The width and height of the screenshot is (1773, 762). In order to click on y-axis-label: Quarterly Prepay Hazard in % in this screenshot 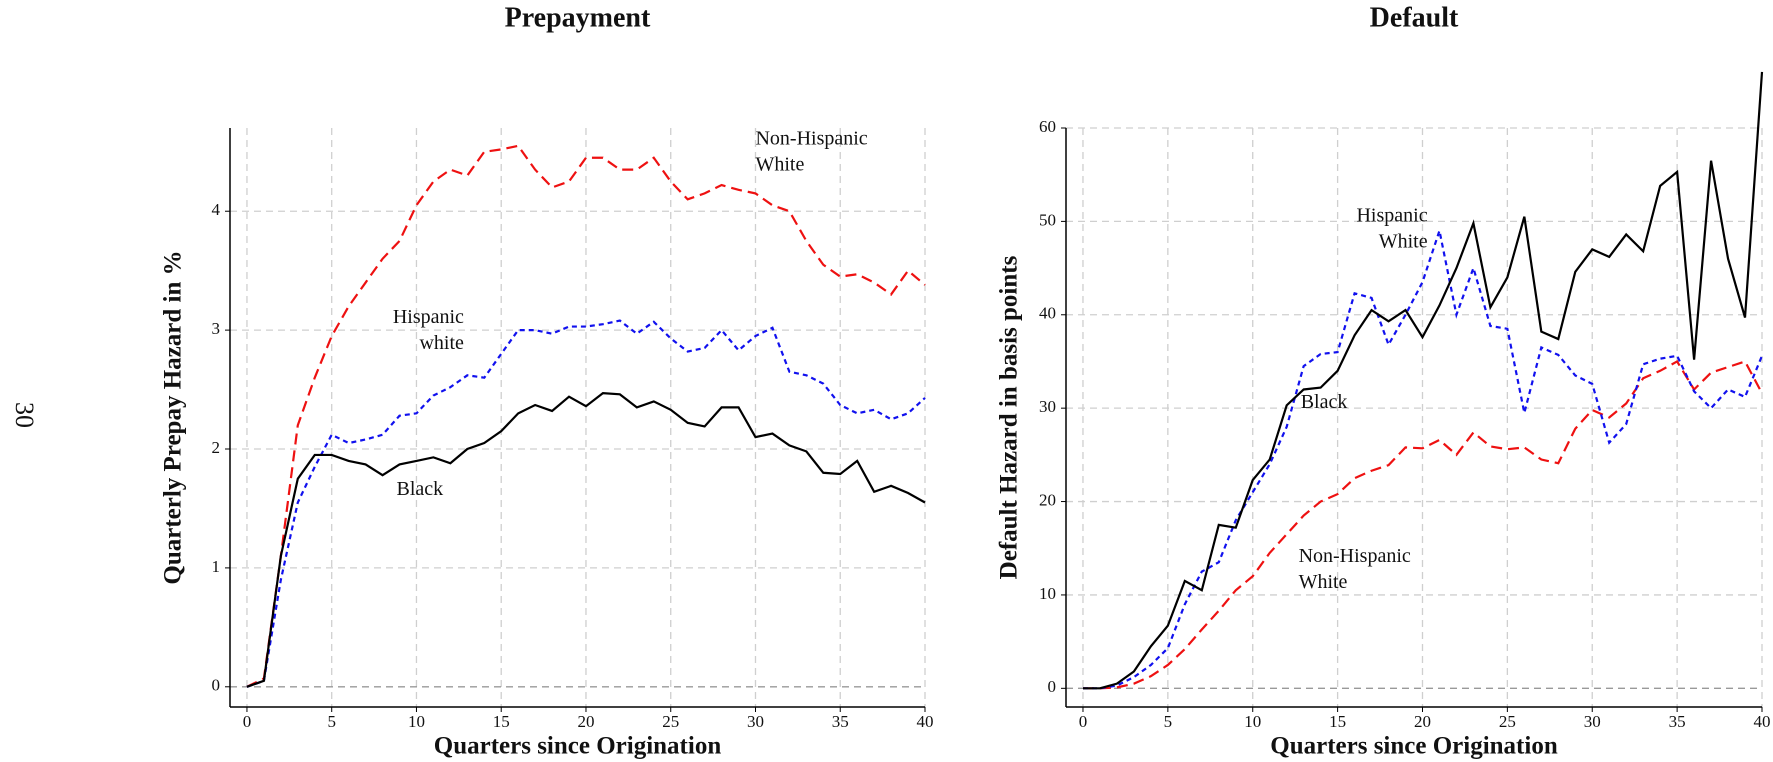, I will do `click(173, 417)`.